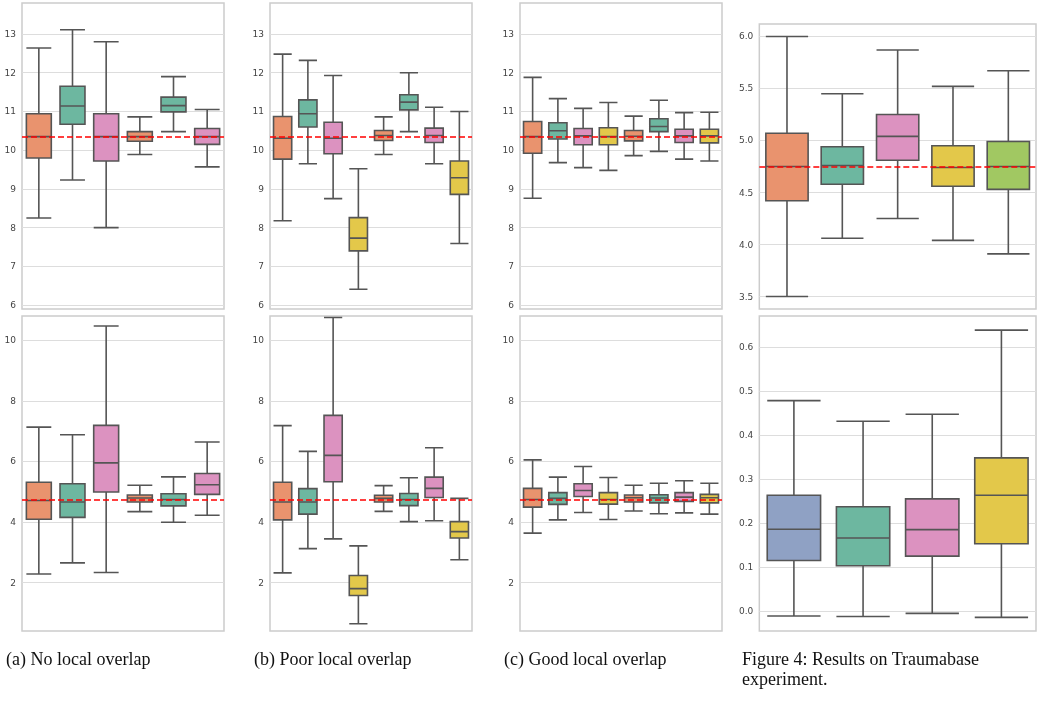 The image size is (1048, 711). I want to click on y-tick-label: 0.1, so click(746, 567).